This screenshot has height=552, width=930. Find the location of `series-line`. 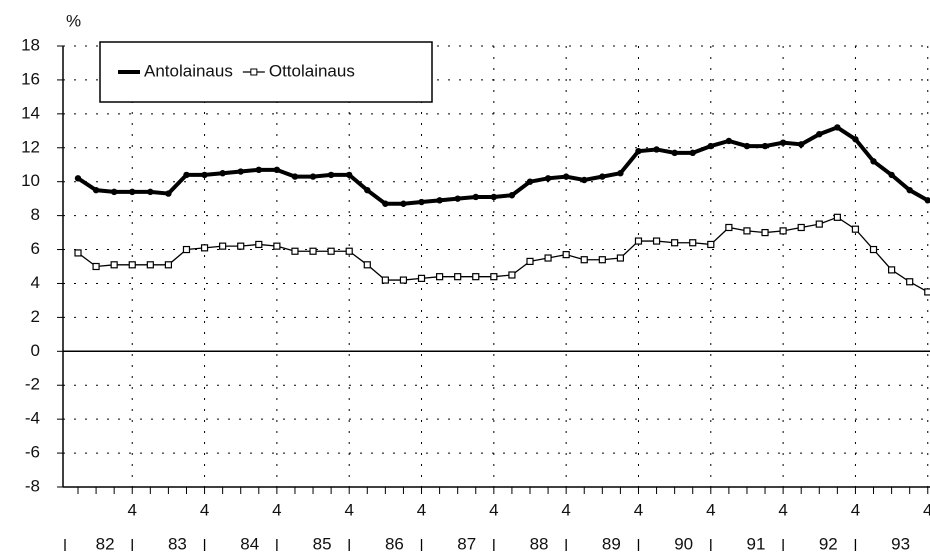

series-line is located at coordinates (502, 165).